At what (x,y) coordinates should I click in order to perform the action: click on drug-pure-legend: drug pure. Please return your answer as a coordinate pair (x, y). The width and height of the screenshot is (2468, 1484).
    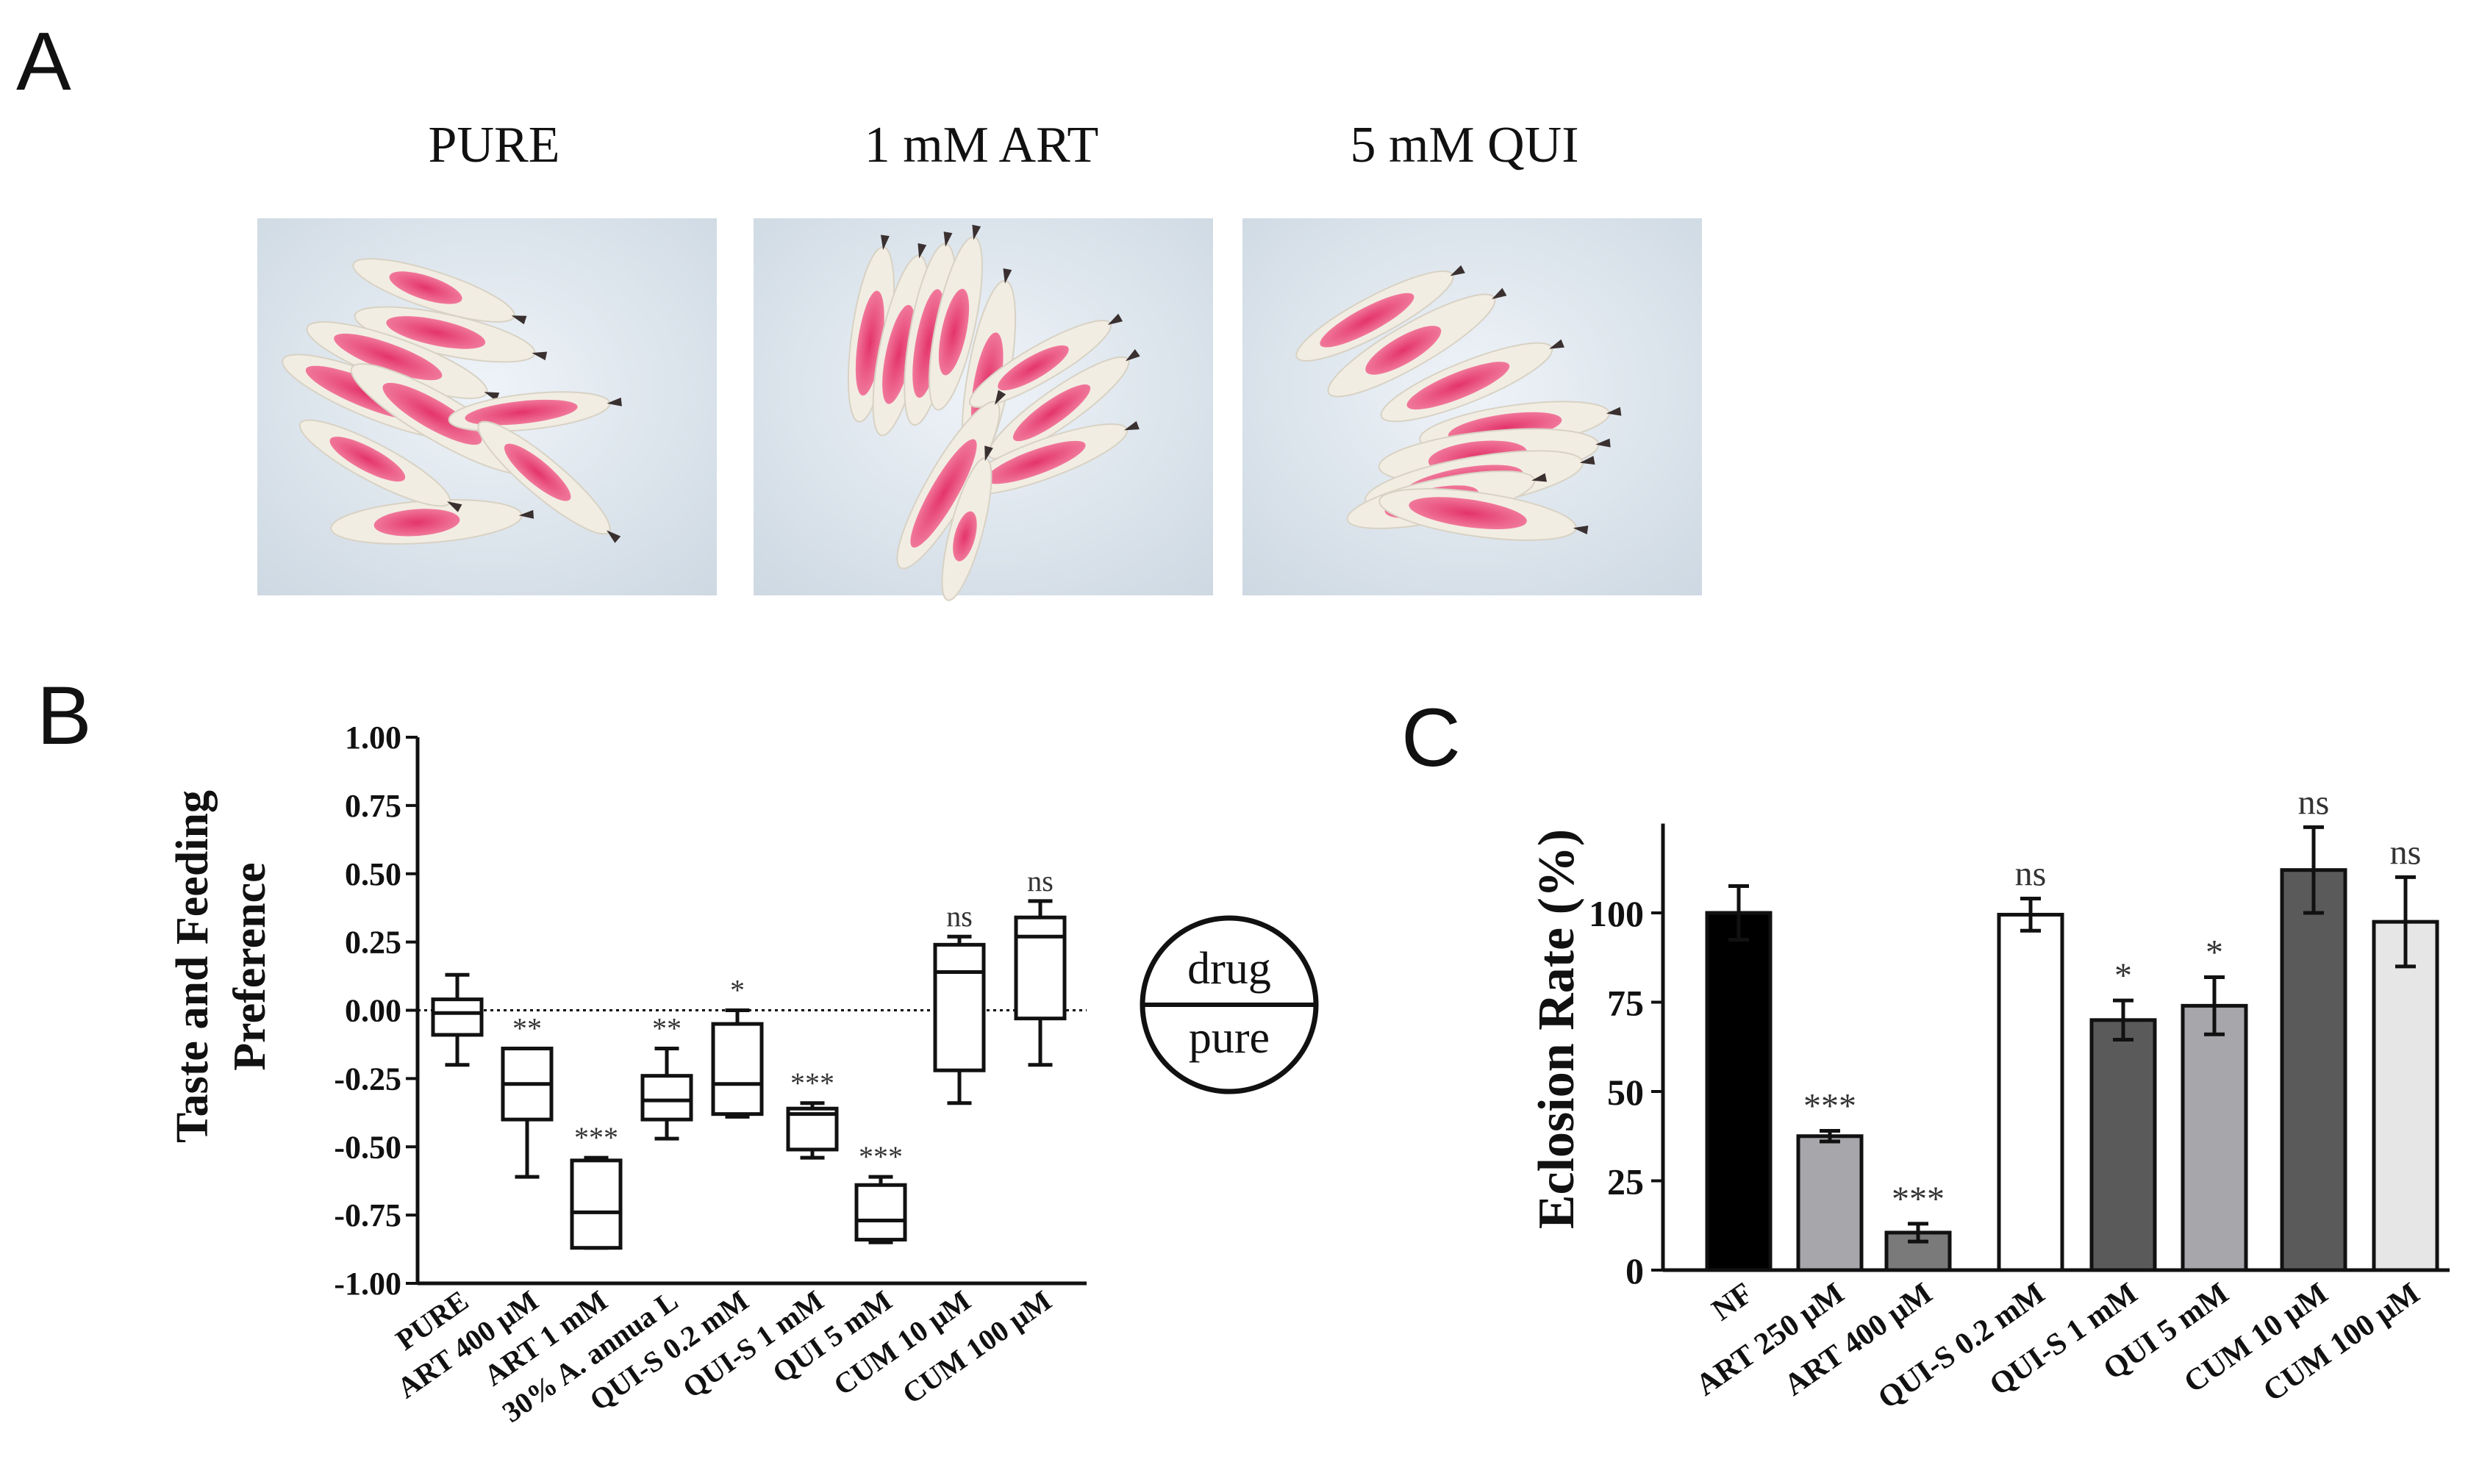
    Looking at the image, I should click on (1229, 1005).